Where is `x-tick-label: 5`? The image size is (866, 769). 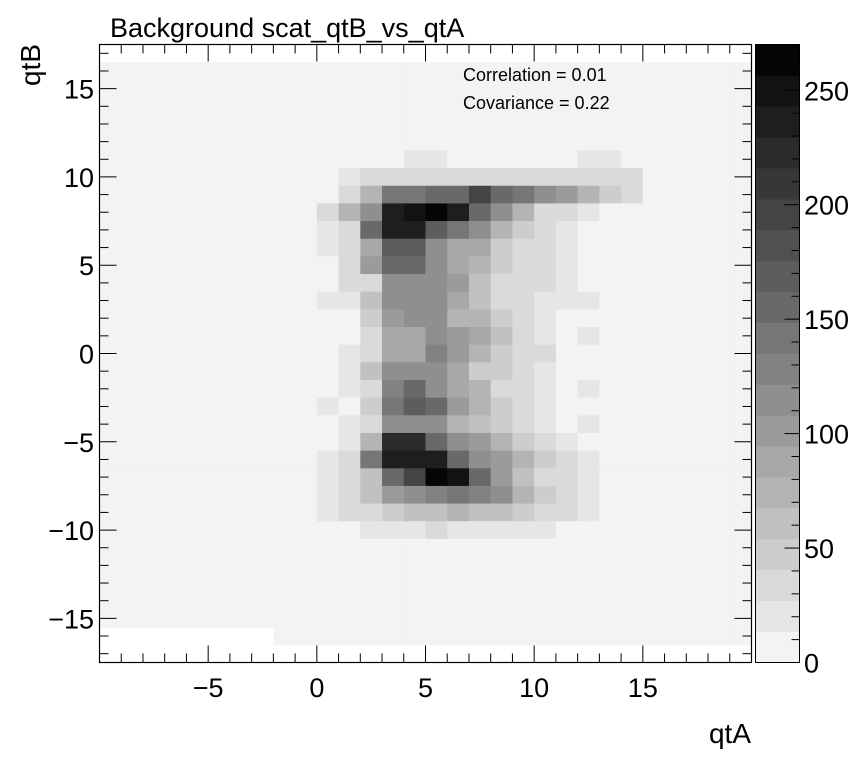 x-tick-label: 5 is located at coordinates (425, 688).